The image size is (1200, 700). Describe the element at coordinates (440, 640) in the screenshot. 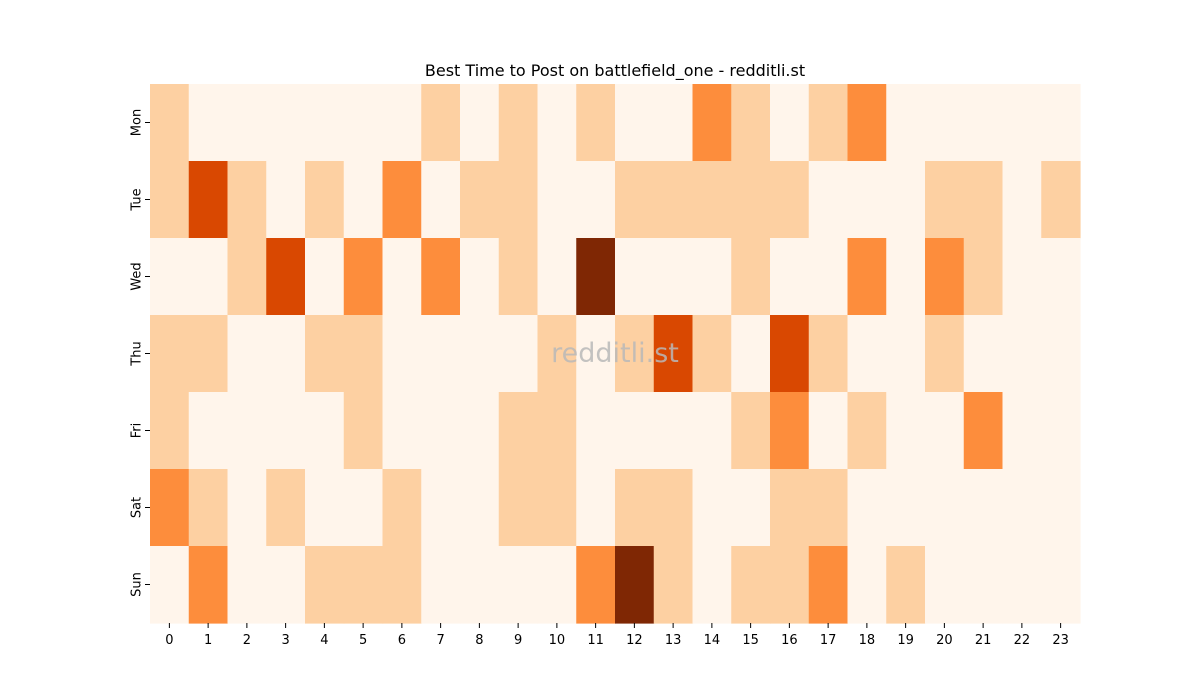

I see `x-tick-label: 7` at that location.